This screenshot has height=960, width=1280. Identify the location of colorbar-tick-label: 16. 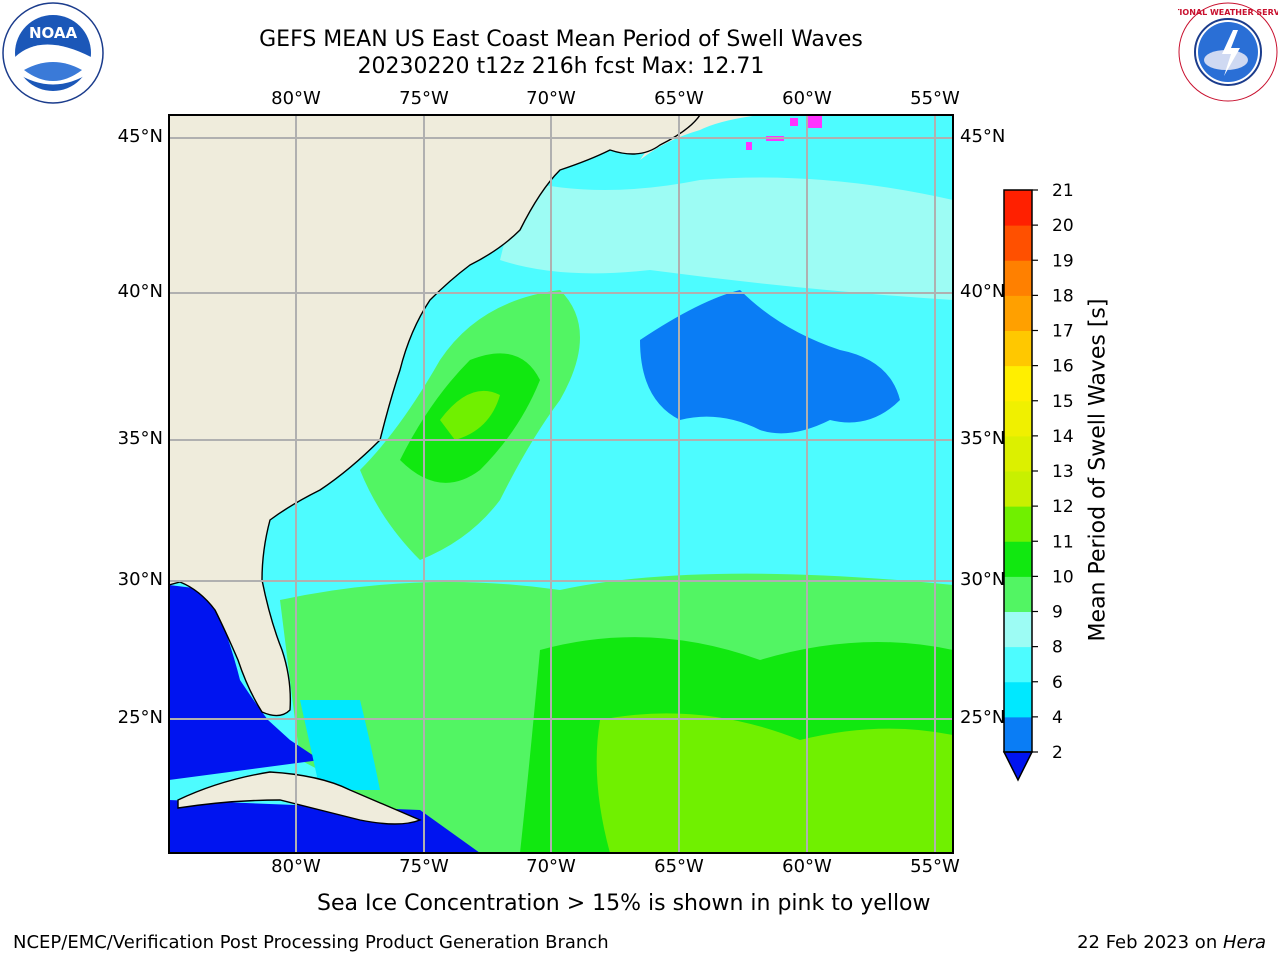
(1063, 367).